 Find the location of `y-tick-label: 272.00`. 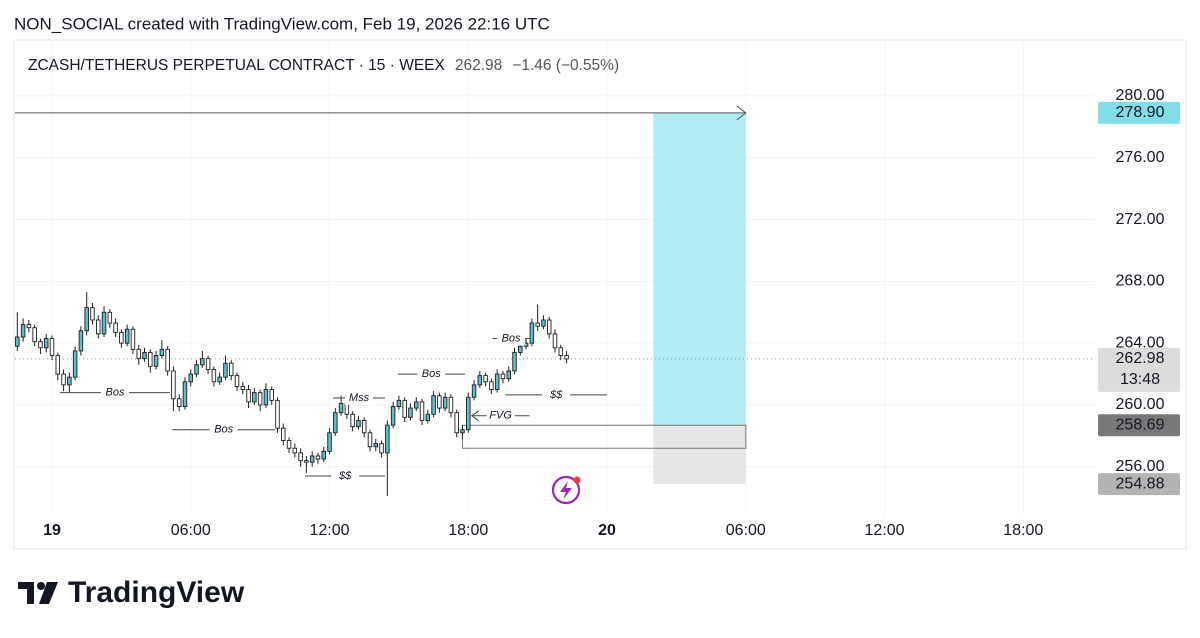

y-tick-label: 272.00 is located at coordinates (1140, 219).